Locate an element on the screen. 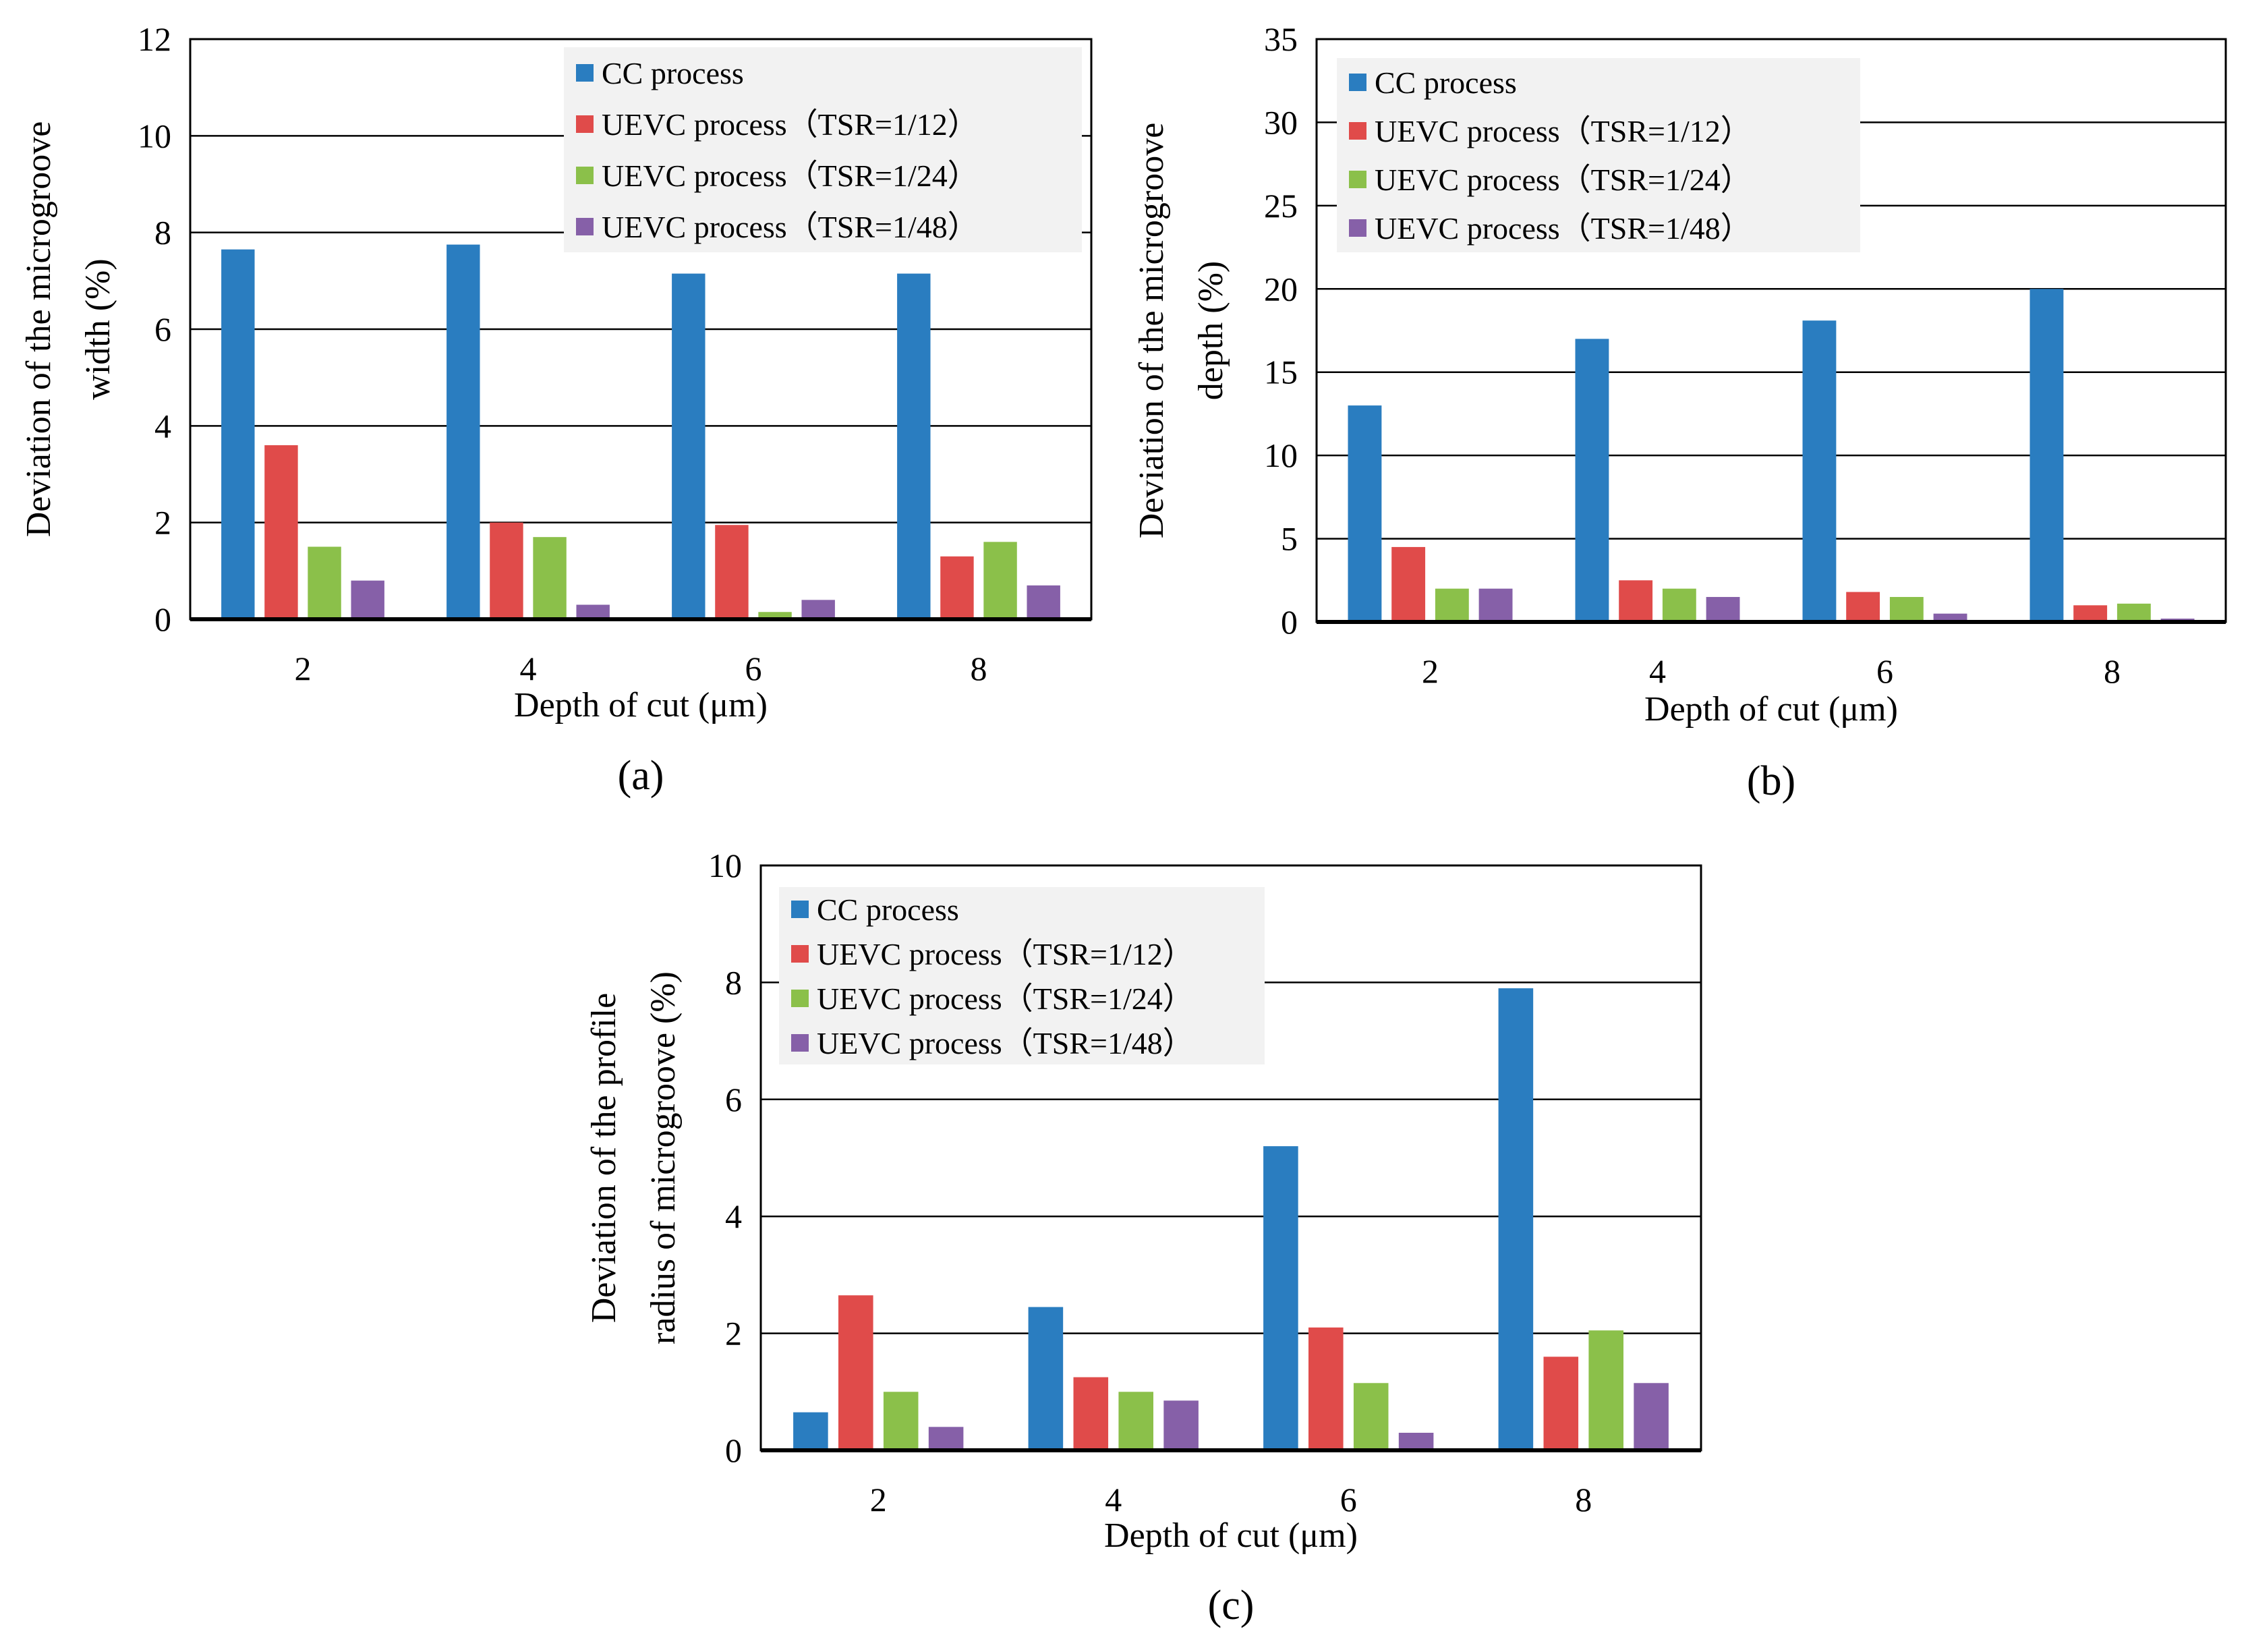  y-axis-label: radius of microgroove (%) is located at coordinates (663, 1157).